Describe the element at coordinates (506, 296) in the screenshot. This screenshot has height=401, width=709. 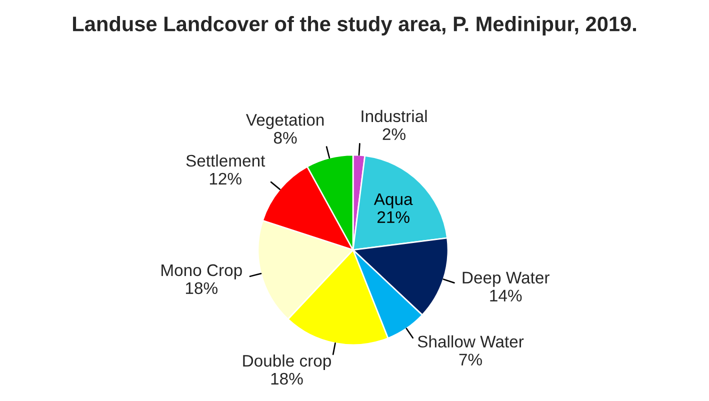
I see `data-label: 14%` at that location.